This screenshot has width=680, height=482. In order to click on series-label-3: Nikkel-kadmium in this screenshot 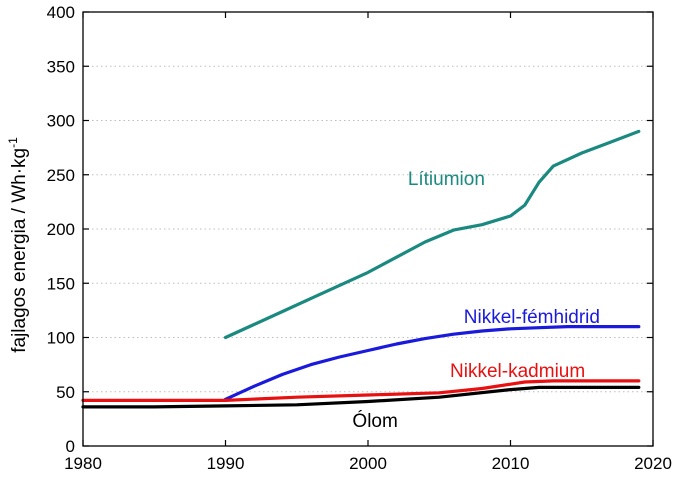, I will do `click(517, 371)`.